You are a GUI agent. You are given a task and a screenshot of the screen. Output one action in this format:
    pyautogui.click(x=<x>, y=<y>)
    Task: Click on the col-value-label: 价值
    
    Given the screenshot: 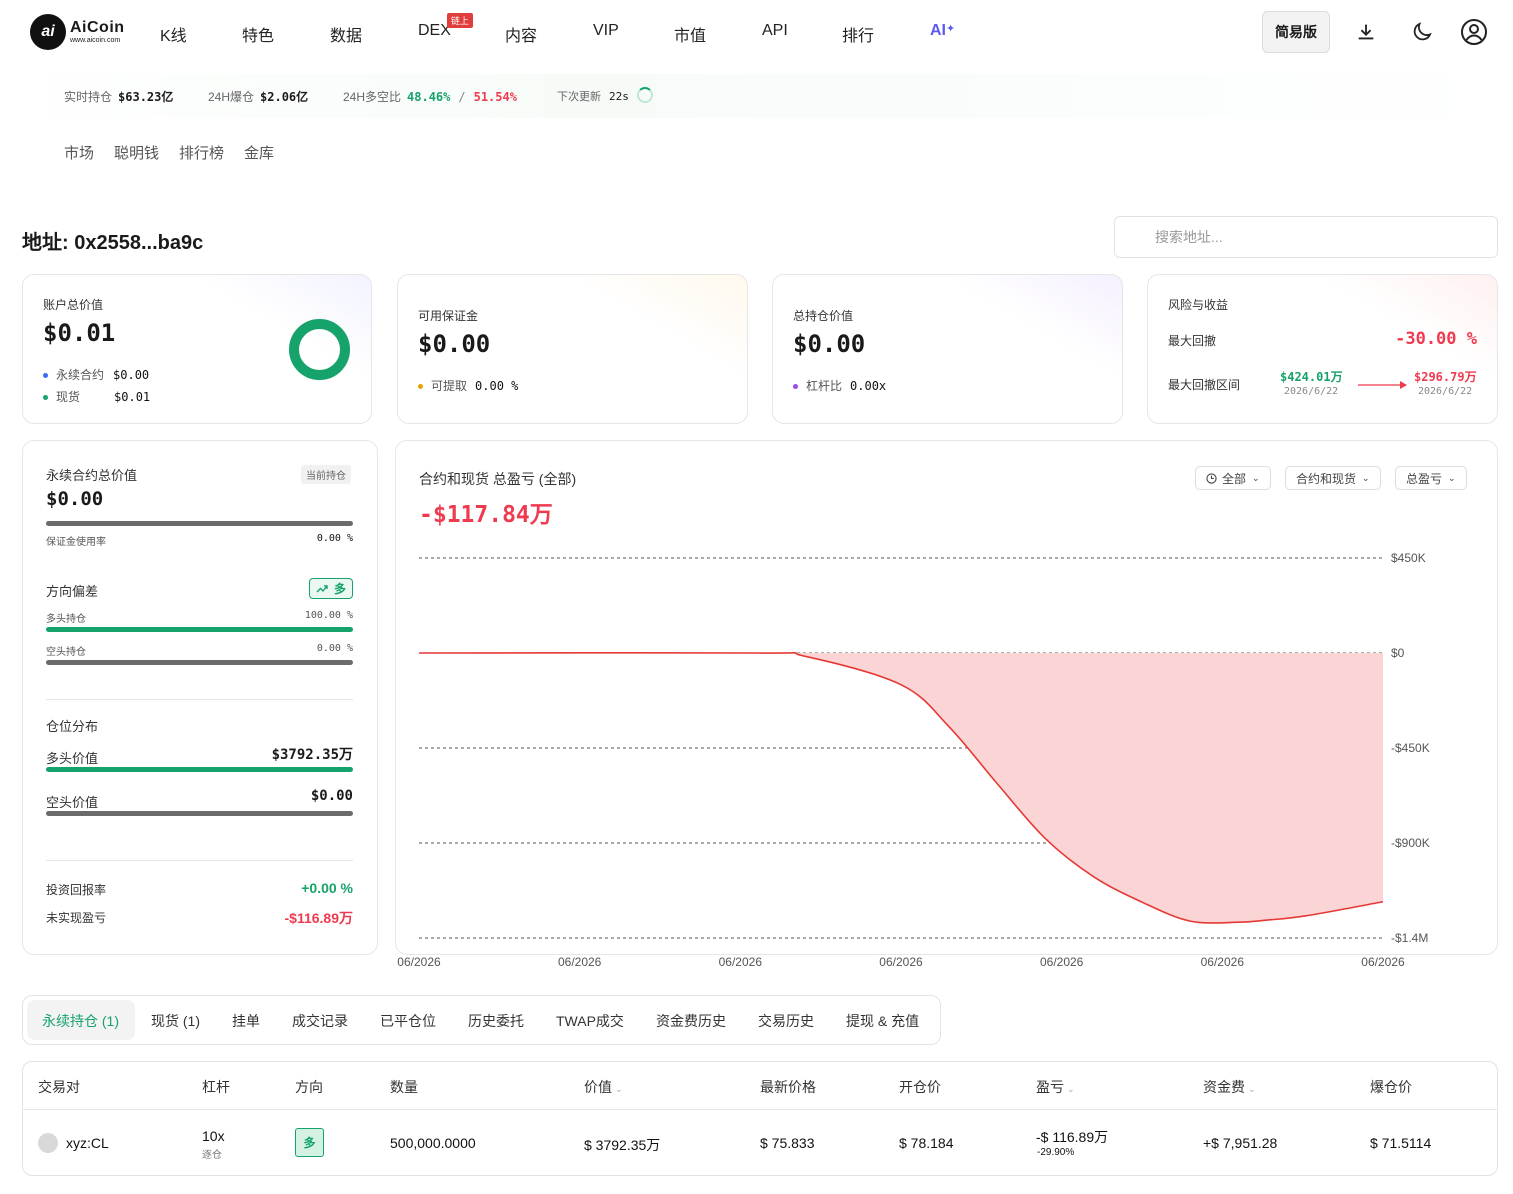 What is the action you would take?
    pyautogui.click(x=598, y=1087)
    